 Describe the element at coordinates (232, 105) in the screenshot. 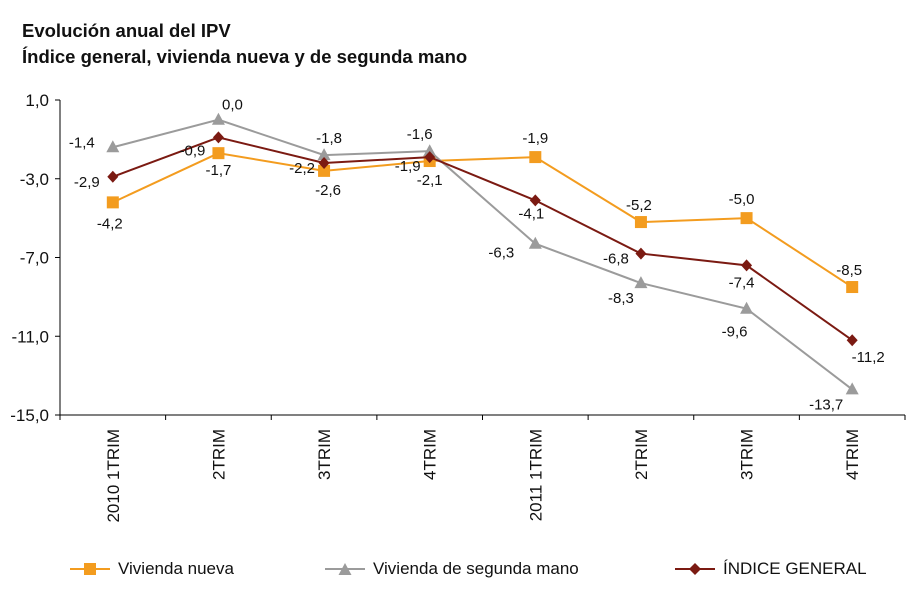

I see `data-label: 0,0` at that location.